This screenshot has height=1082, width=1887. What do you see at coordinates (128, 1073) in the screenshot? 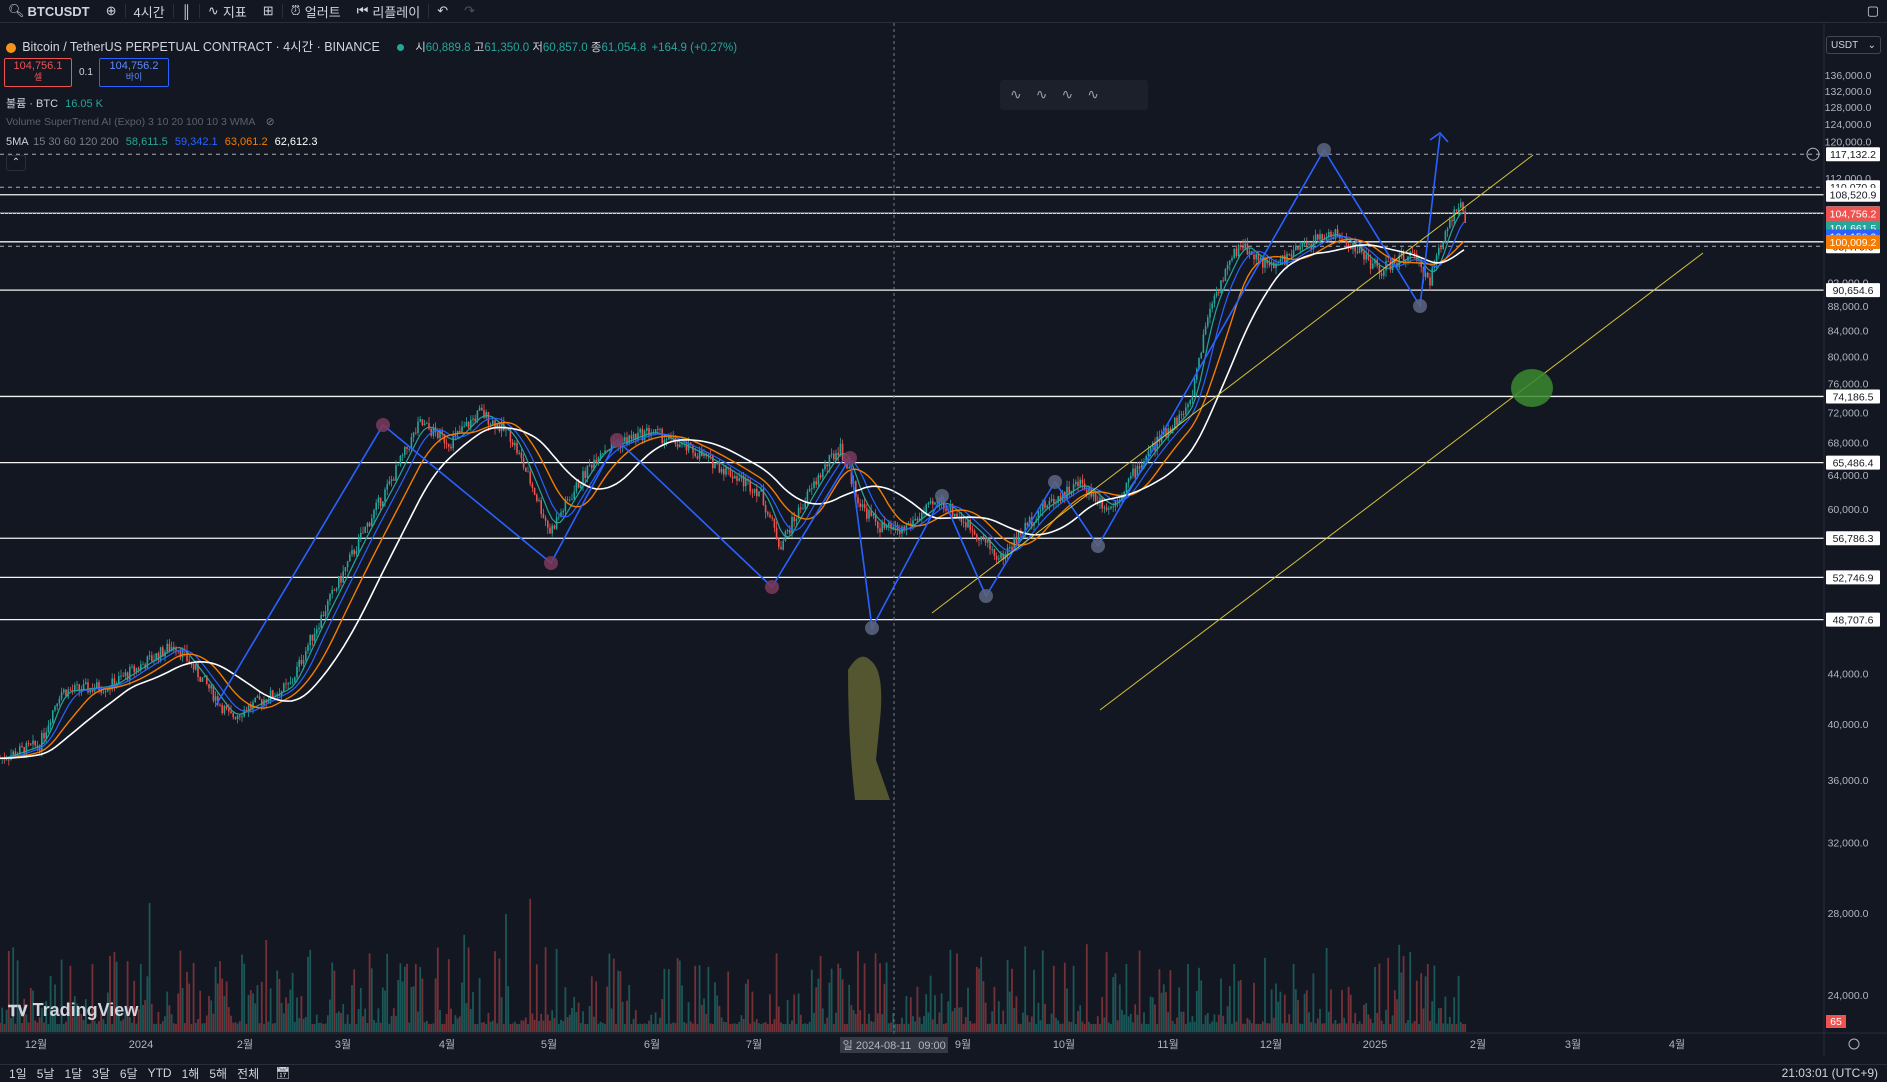
I see `range-6m: 6달` at bounding box center [128, 1073].